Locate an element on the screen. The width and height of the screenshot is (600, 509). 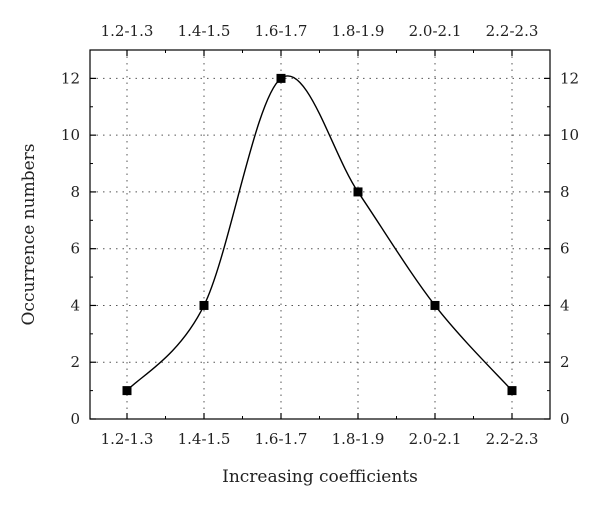
y-tick-label: 4 is located at coordinates (75, 305).